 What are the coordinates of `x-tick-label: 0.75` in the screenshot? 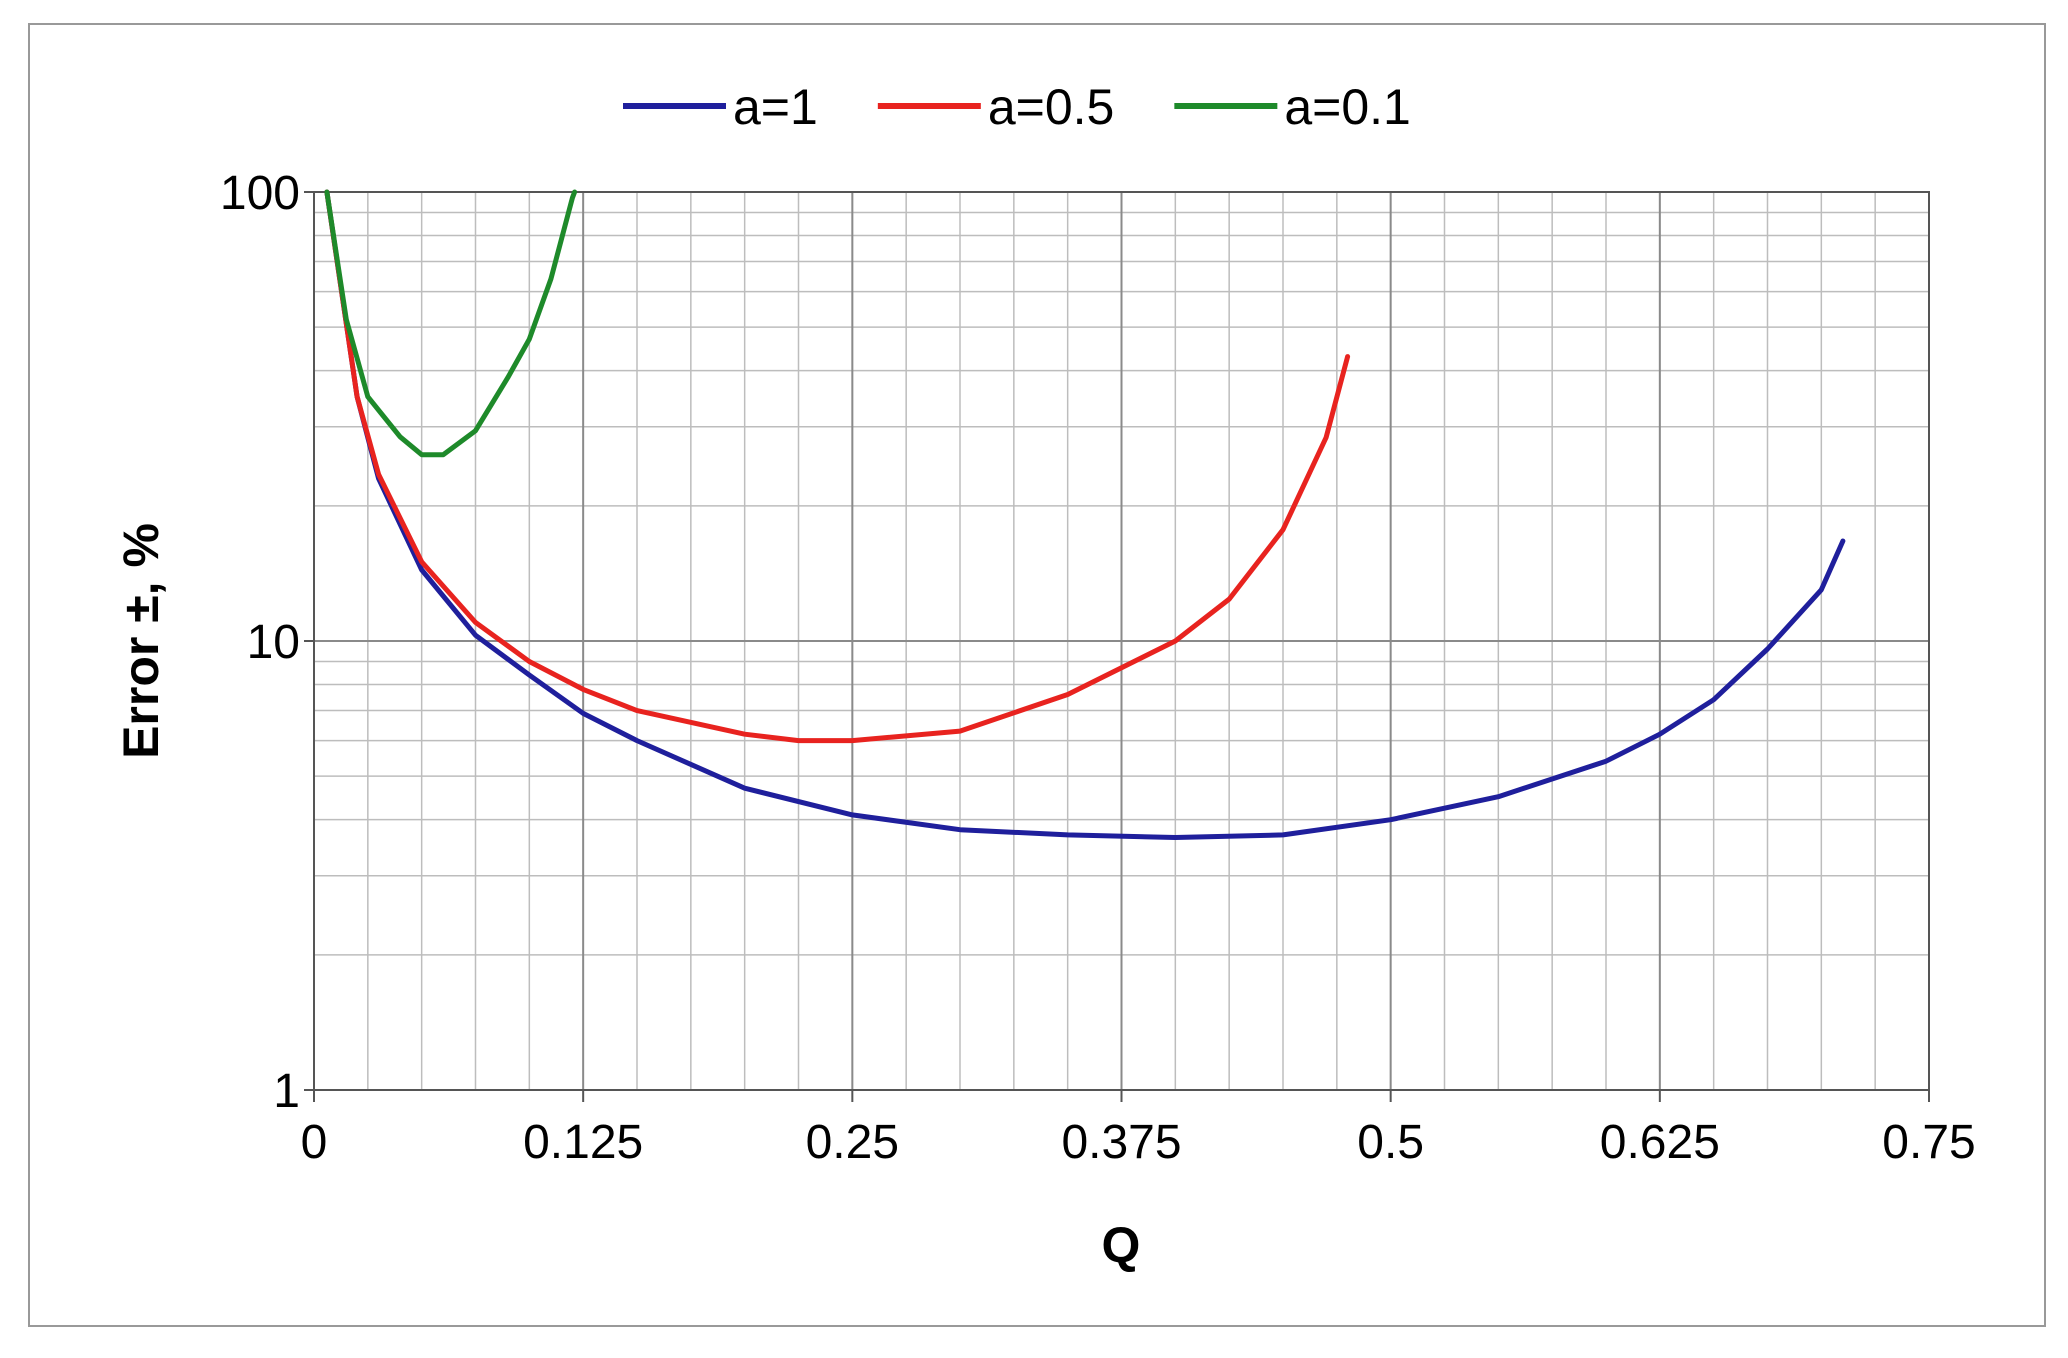 It's located at (1928, 1142).